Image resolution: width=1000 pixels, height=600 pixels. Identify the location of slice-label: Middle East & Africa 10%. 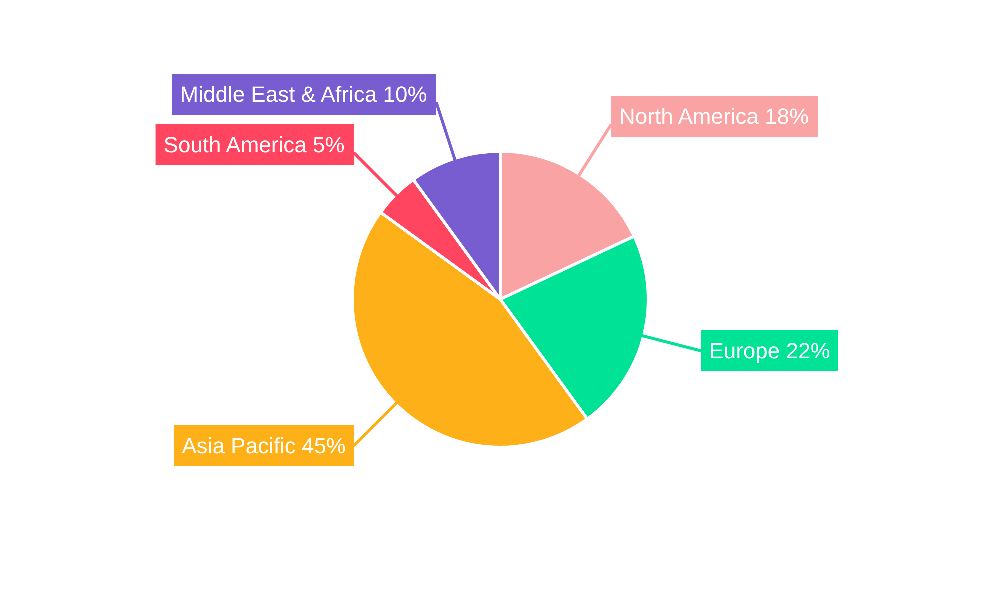
(304, 94).